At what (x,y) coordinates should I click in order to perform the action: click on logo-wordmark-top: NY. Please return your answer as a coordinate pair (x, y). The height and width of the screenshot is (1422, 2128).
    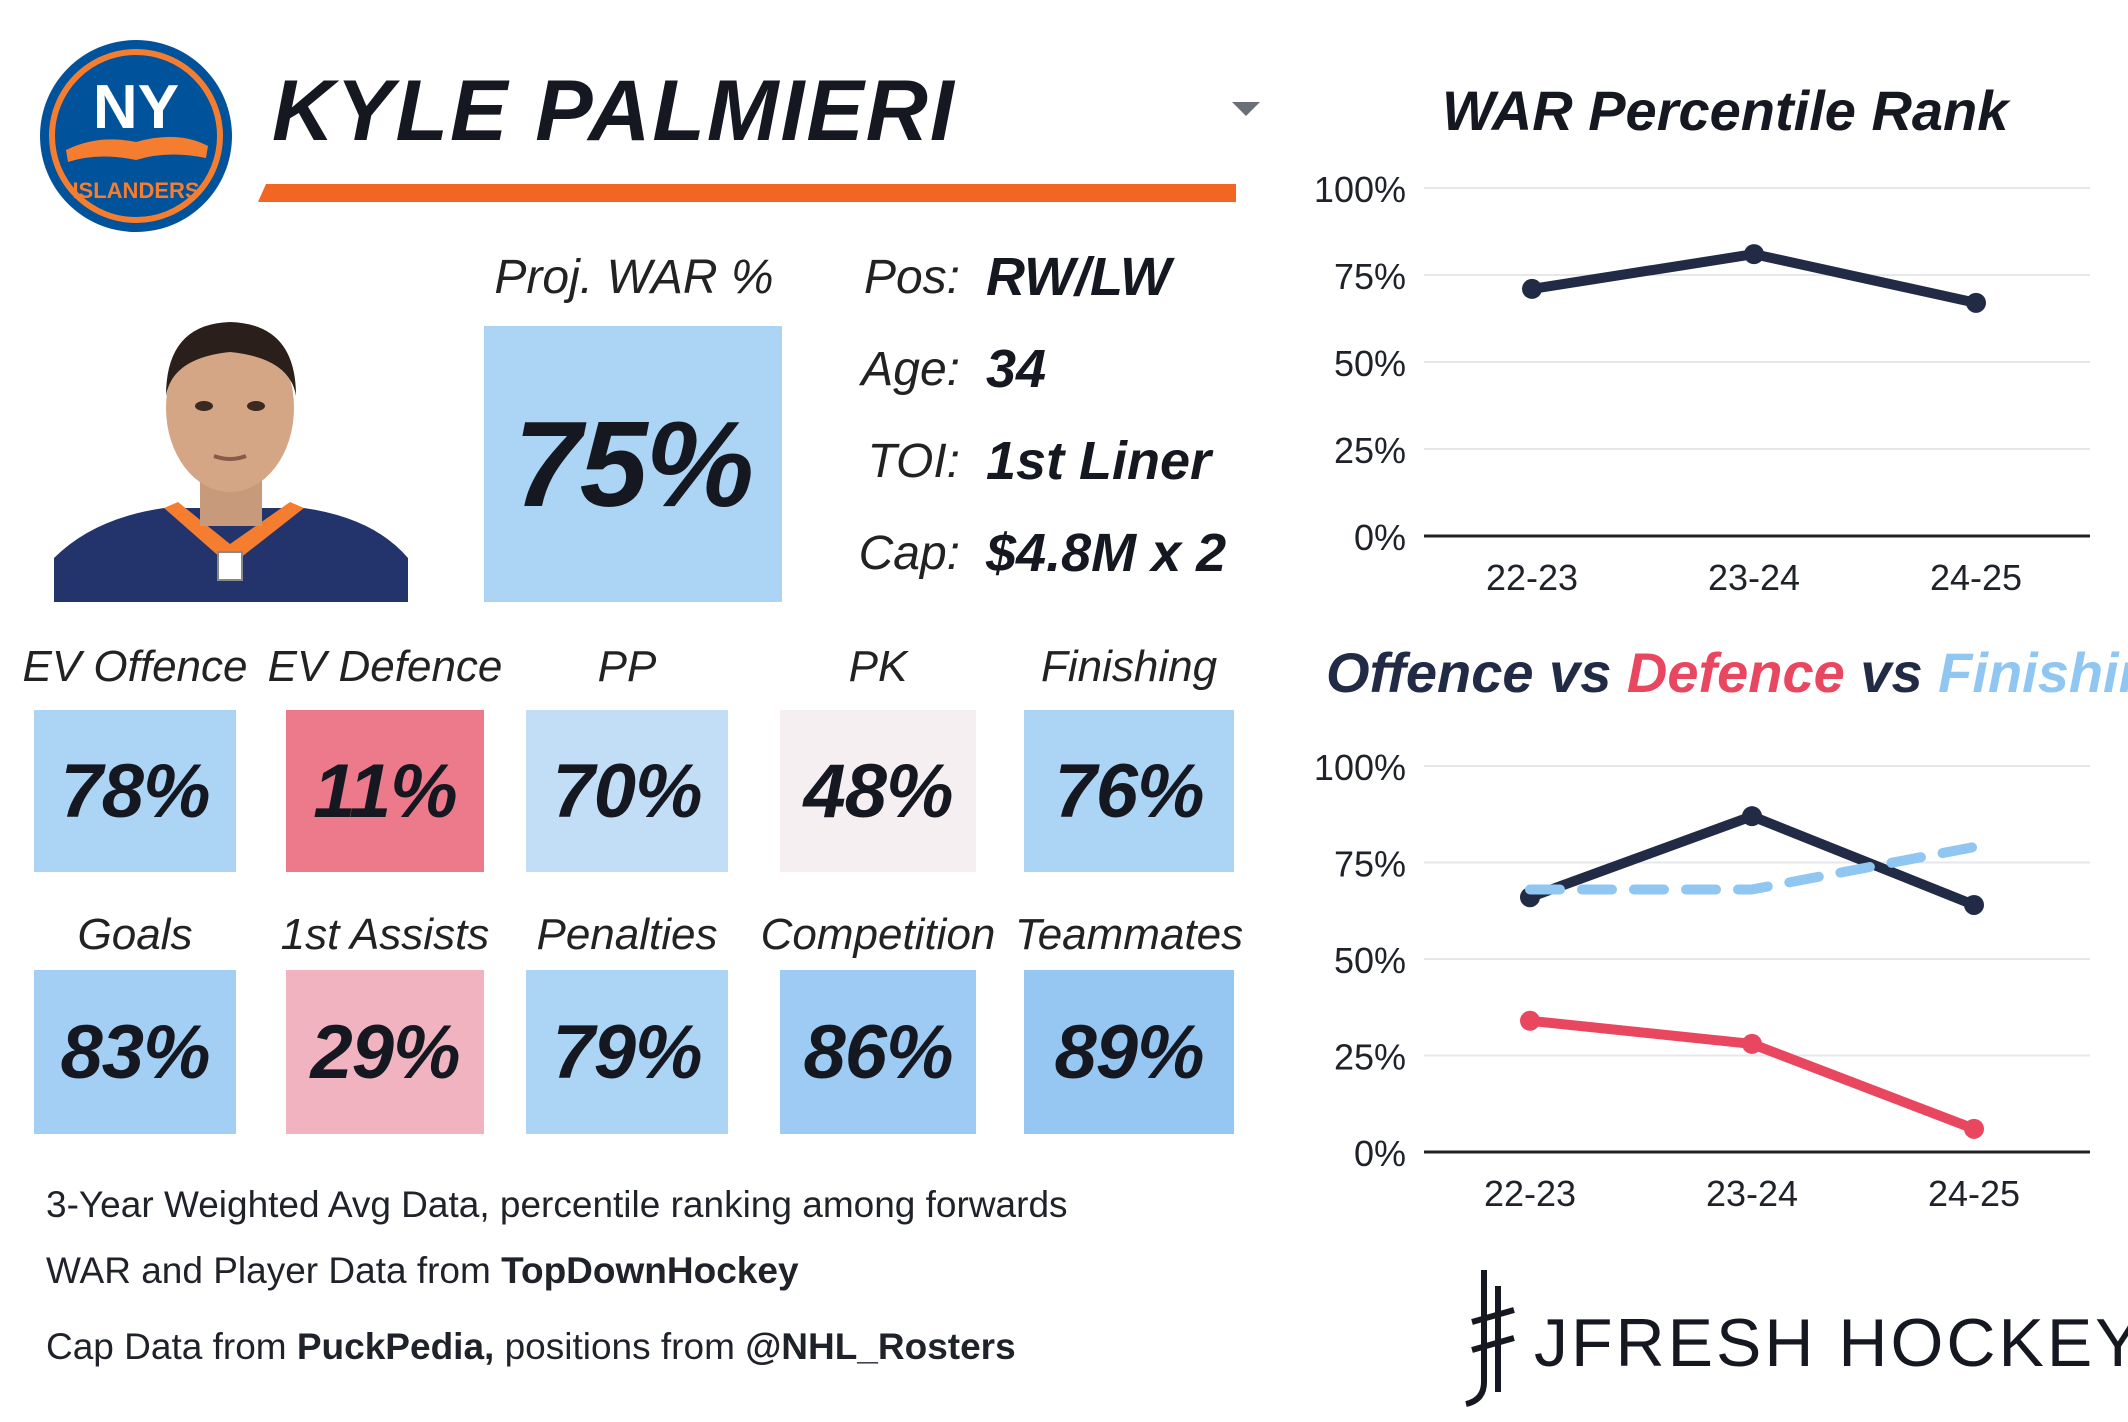
    Looking at the image, I should click on (136, 107).